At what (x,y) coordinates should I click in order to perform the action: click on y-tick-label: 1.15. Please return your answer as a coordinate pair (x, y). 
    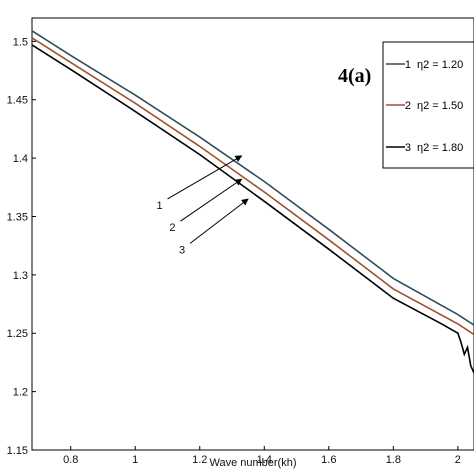
    Looking at the image, I should click on (17, 451).